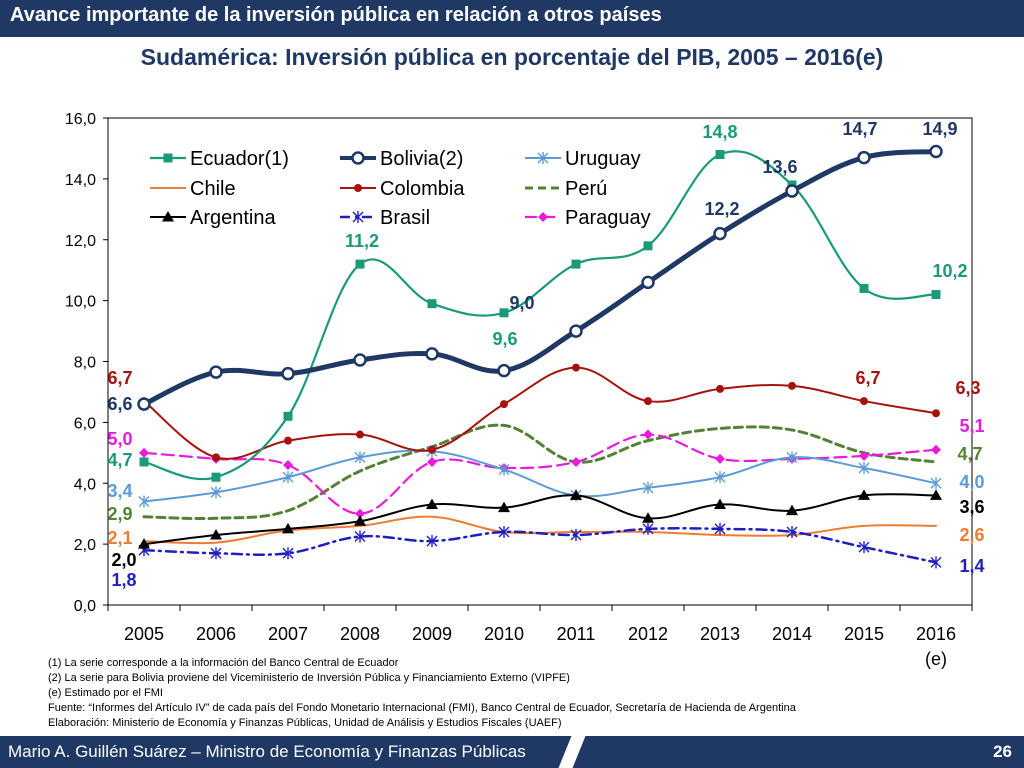 This screenshot has height=768, width=1024. Describe the element at coordinates (85, 484) in the screenshot. I see `y-tick-label: 4,0` at that location.